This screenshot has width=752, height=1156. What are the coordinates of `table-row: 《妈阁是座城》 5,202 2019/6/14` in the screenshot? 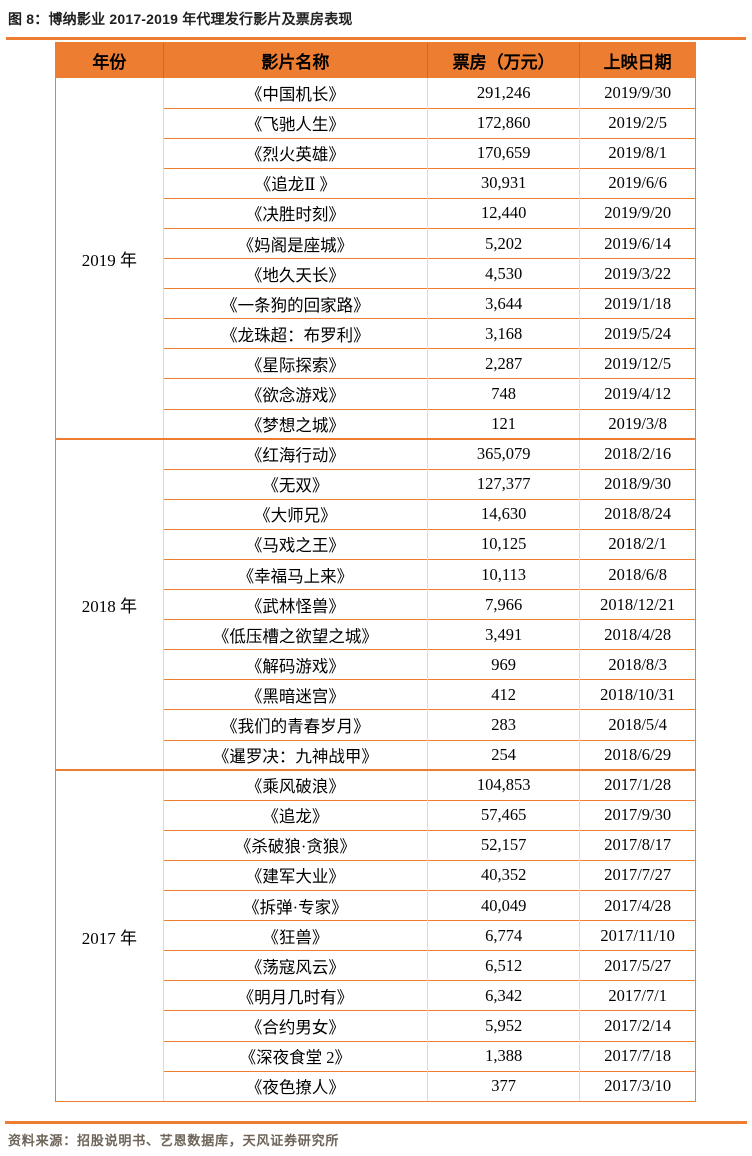 It's located at (375, 243).